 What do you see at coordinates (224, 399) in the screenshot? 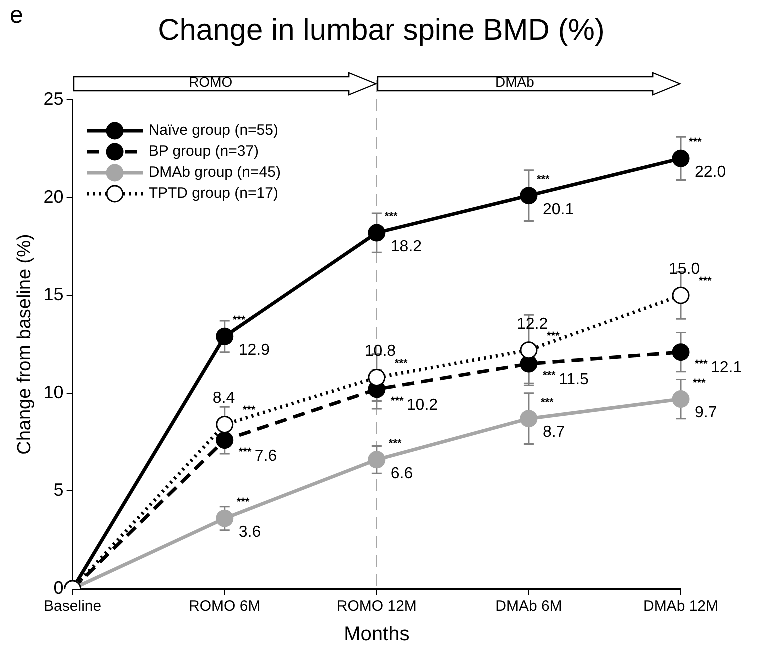
I see `data-label: 8.4` at bounding box center [224, 399].